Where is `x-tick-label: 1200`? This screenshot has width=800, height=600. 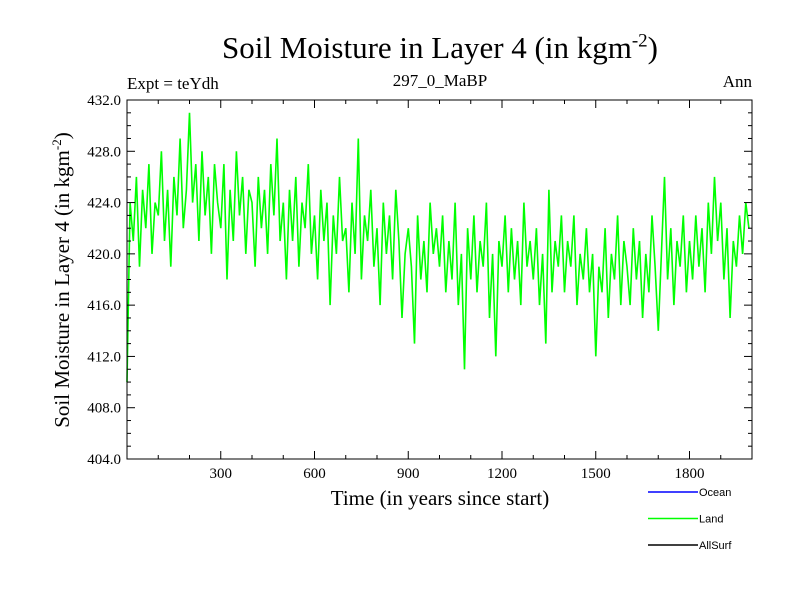 x-tick-label: 1200 is located at coordinates (502, 474).